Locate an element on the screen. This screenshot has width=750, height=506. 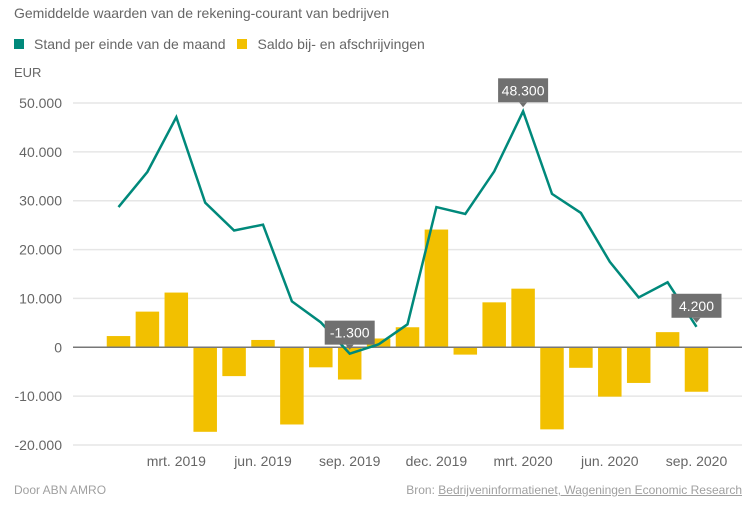
y-tick-label: 0 is located at coordinates (58, 347).